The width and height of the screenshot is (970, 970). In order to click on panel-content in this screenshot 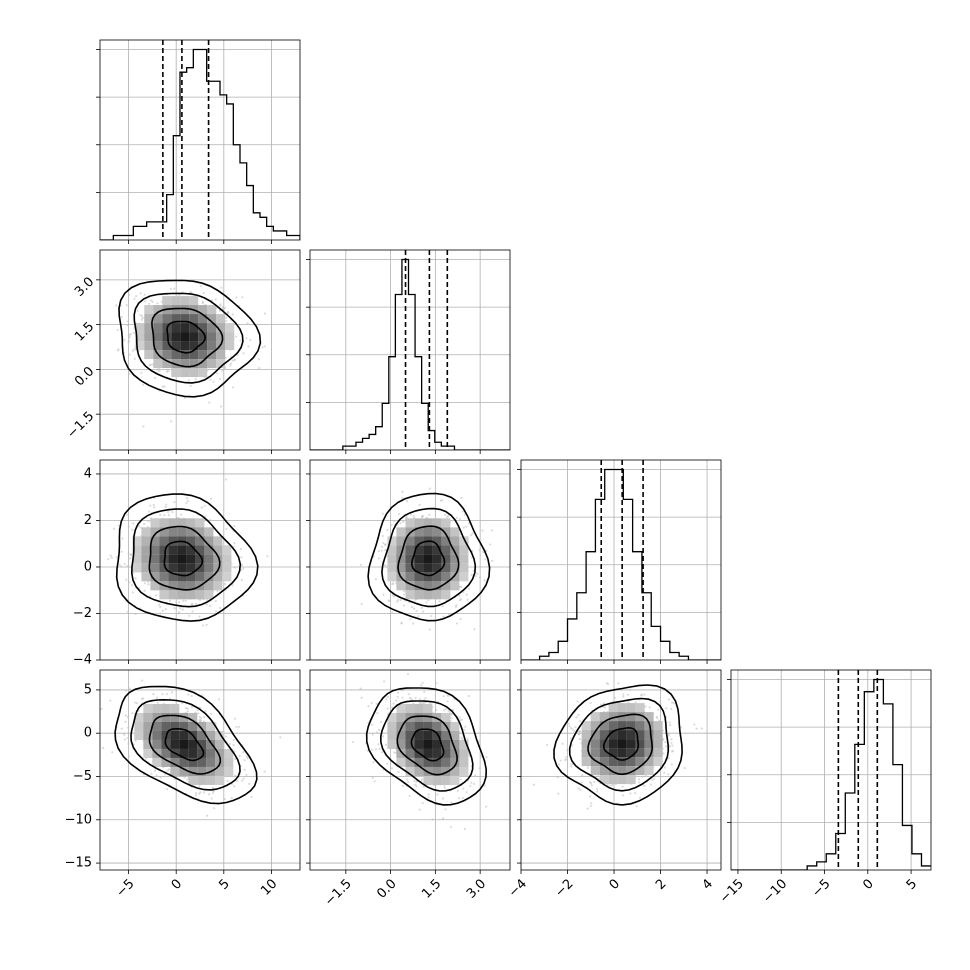, I will do `click(200, 140)`.